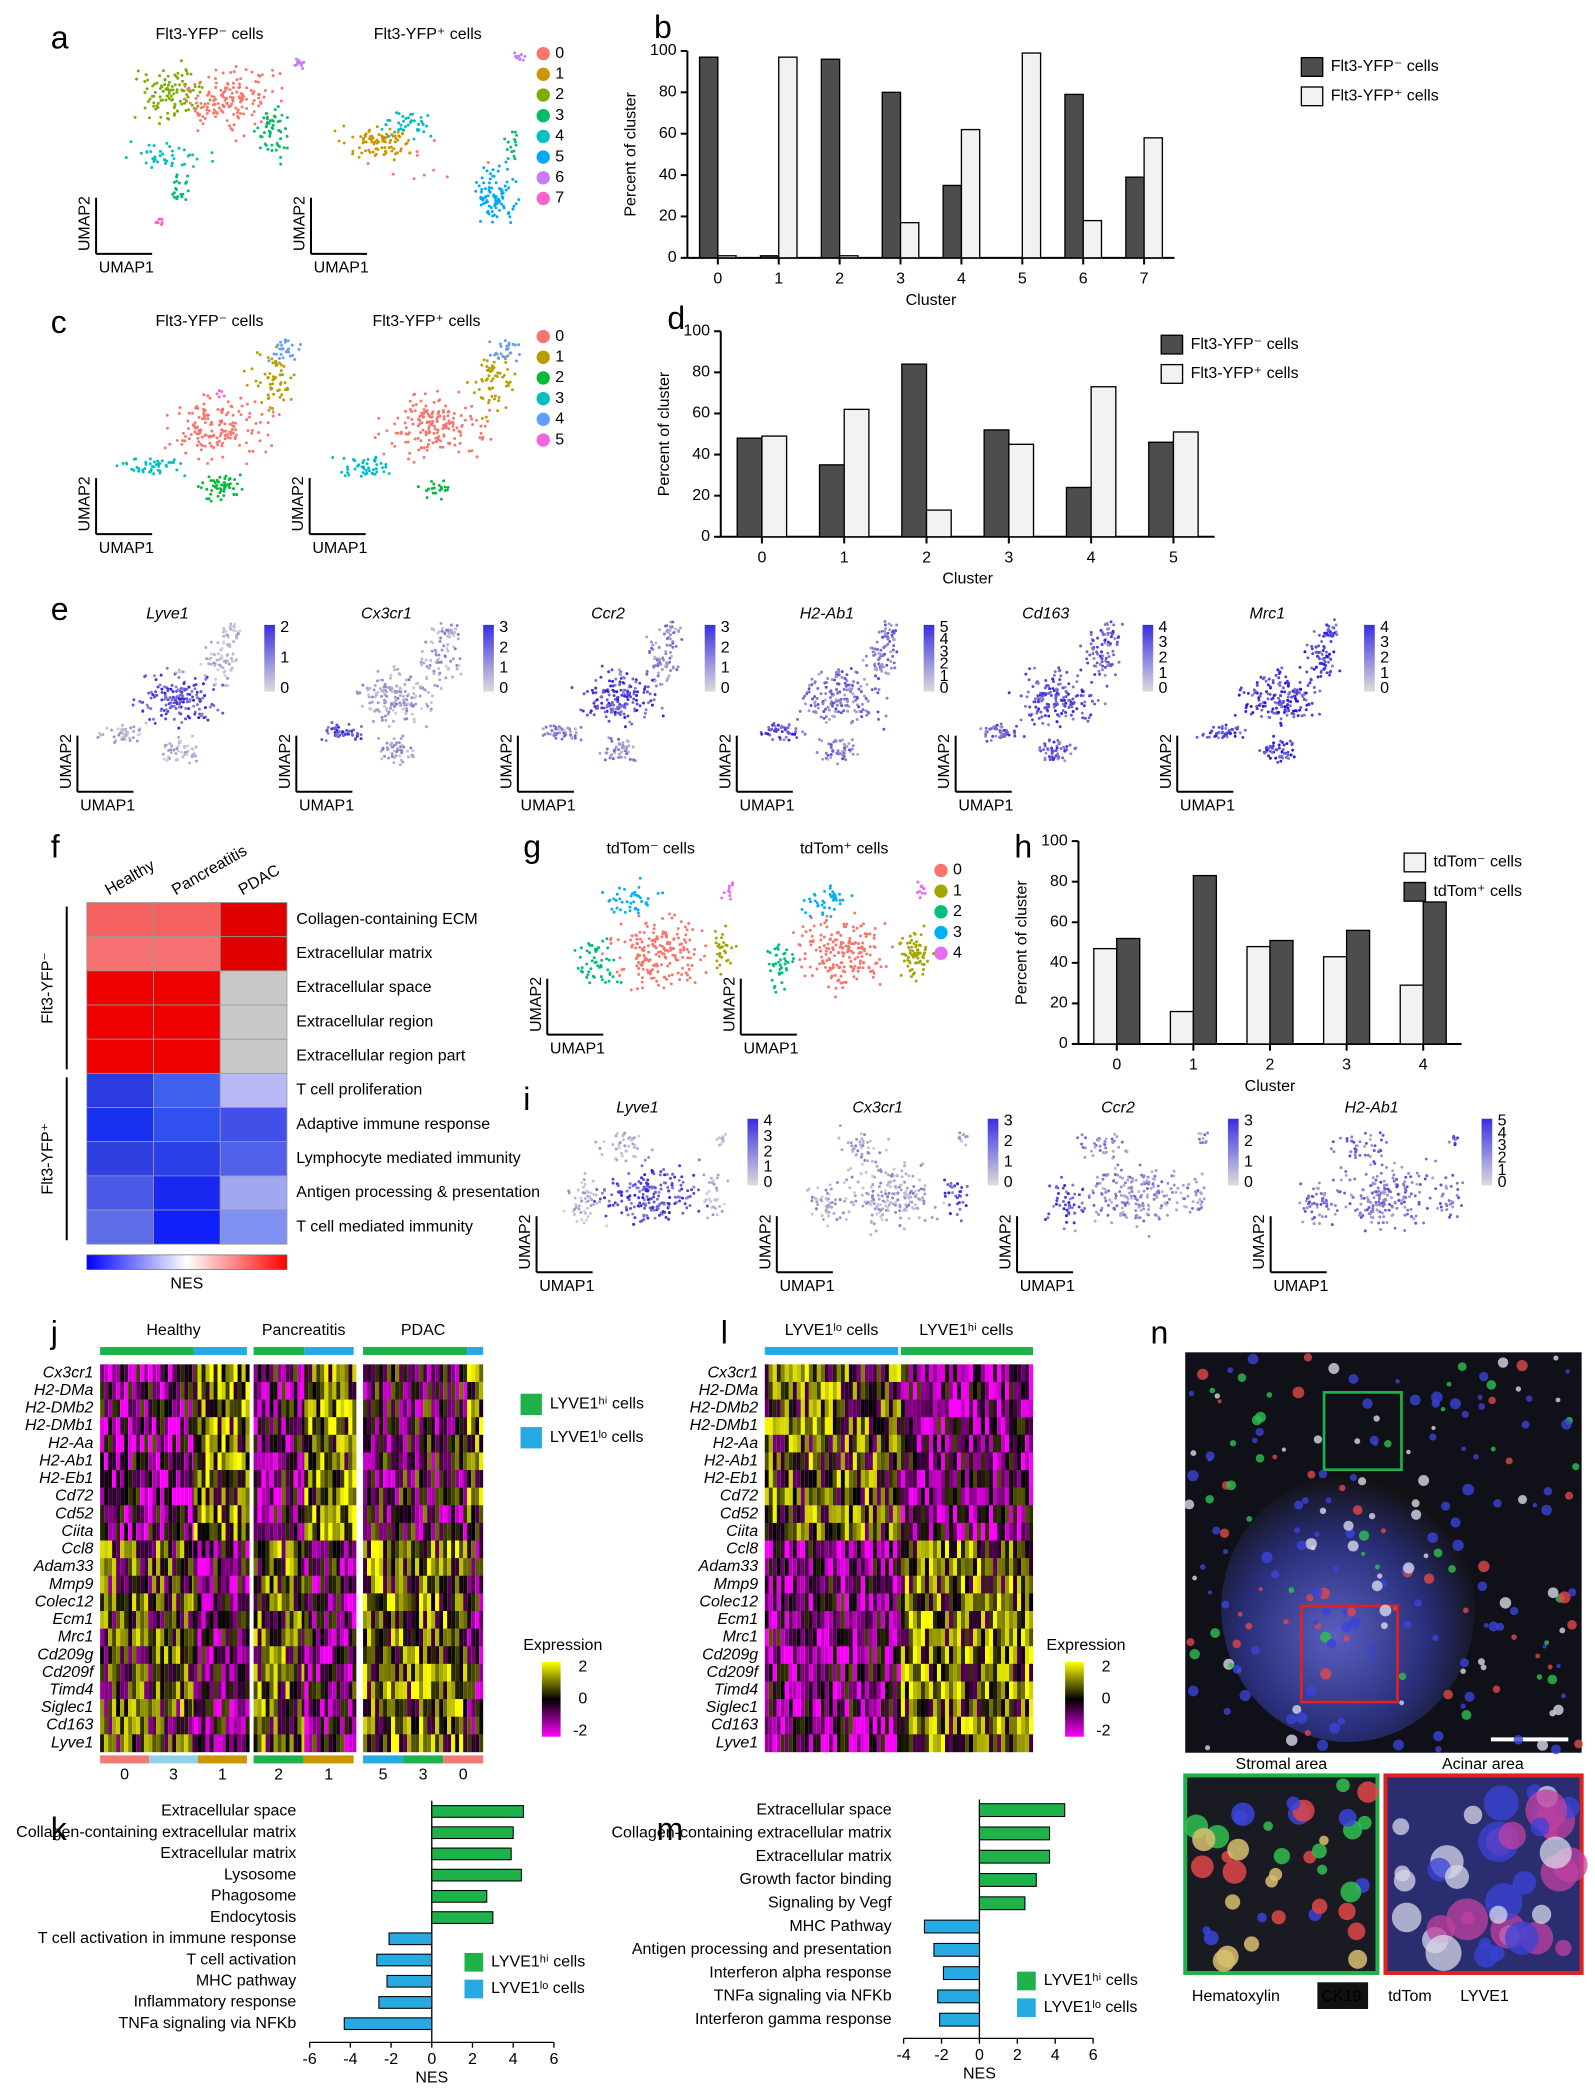 The image size is (1595, 2100). What do you see at coordinates (559, 94) in the screenshot?
I see `legend-label: 2` at bounding box center [559, 94].